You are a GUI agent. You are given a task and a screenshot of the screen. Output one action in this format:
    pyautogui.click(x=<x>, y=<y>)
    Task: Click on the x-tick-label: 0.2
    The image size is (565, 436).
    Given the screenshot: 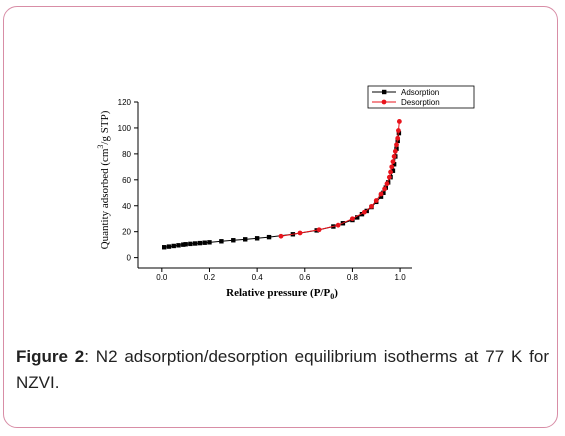 What is the action you would take?
    pyautogui.click(x=210, y=277)
    